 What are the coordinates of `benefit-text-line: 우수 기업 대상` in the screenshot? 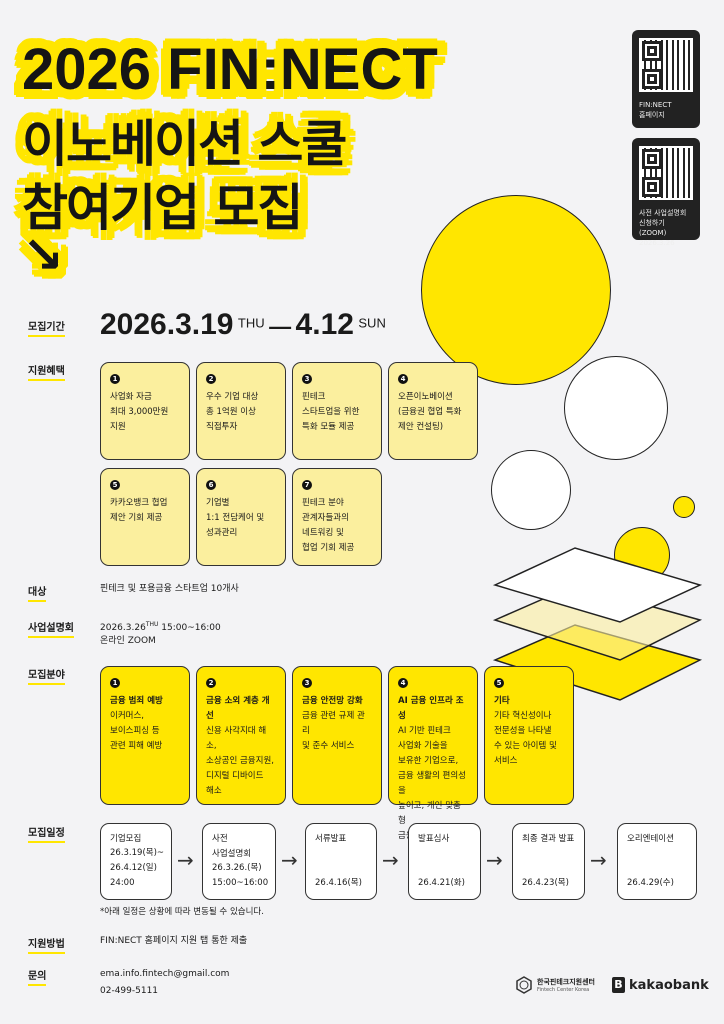 It's located at (232, 397).